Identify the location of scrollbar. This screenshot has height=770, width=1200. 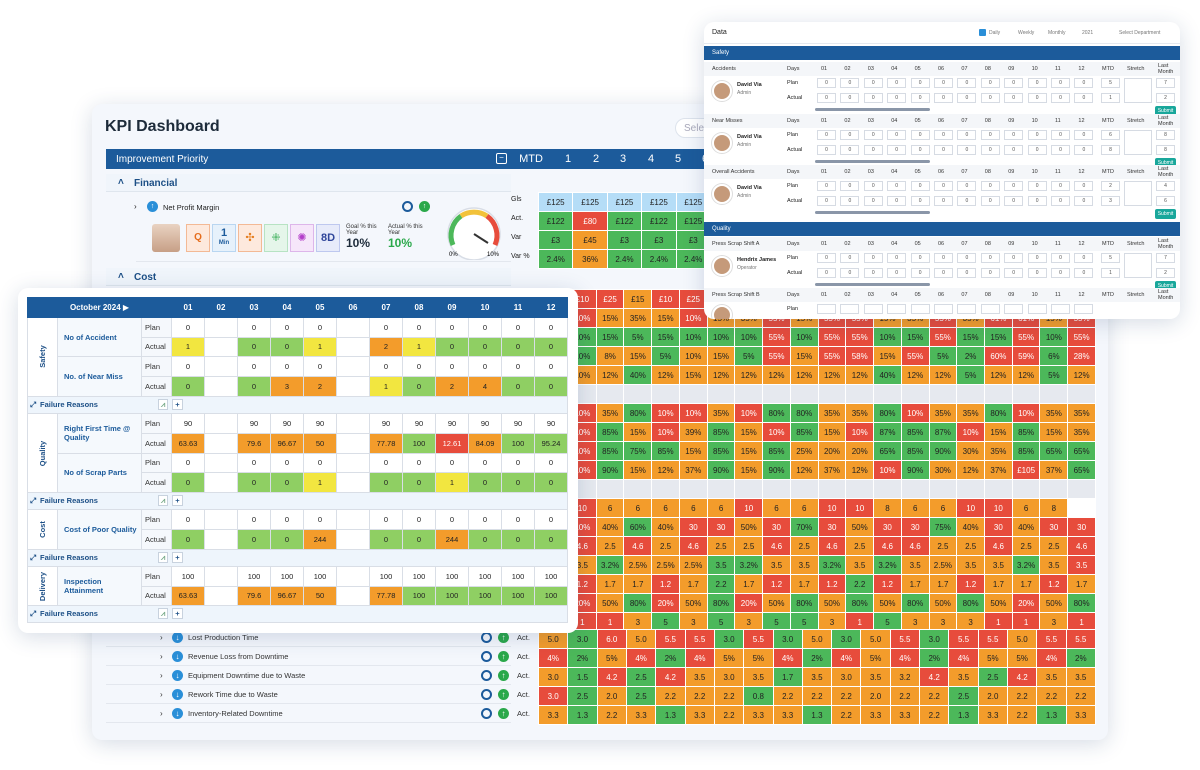
(872, 109).